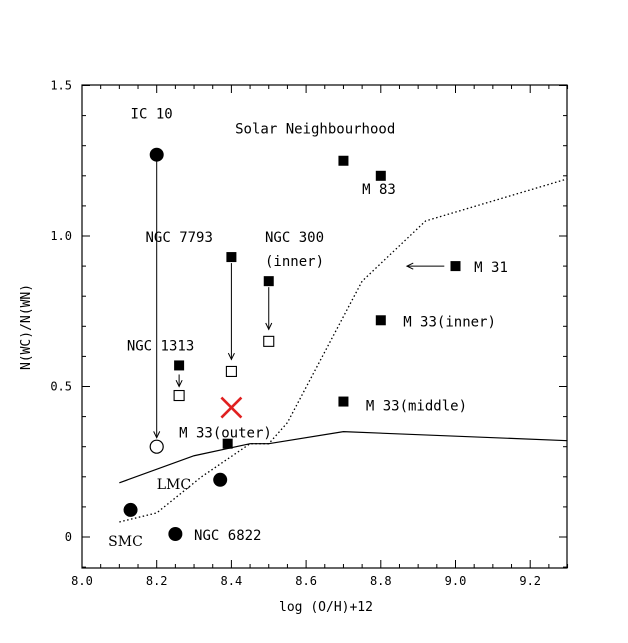 The width and height of the screenshot is (628, 643). Describe the element at coordinates (315, 130) in the screenshot. I see `galaxy-label: Solar Neighbourhood` at that location.